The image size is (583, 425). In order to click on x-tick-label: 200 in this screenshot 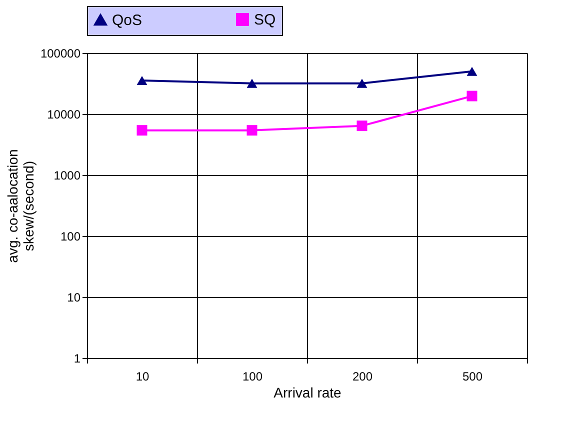, I will do `click(362, 377)`.